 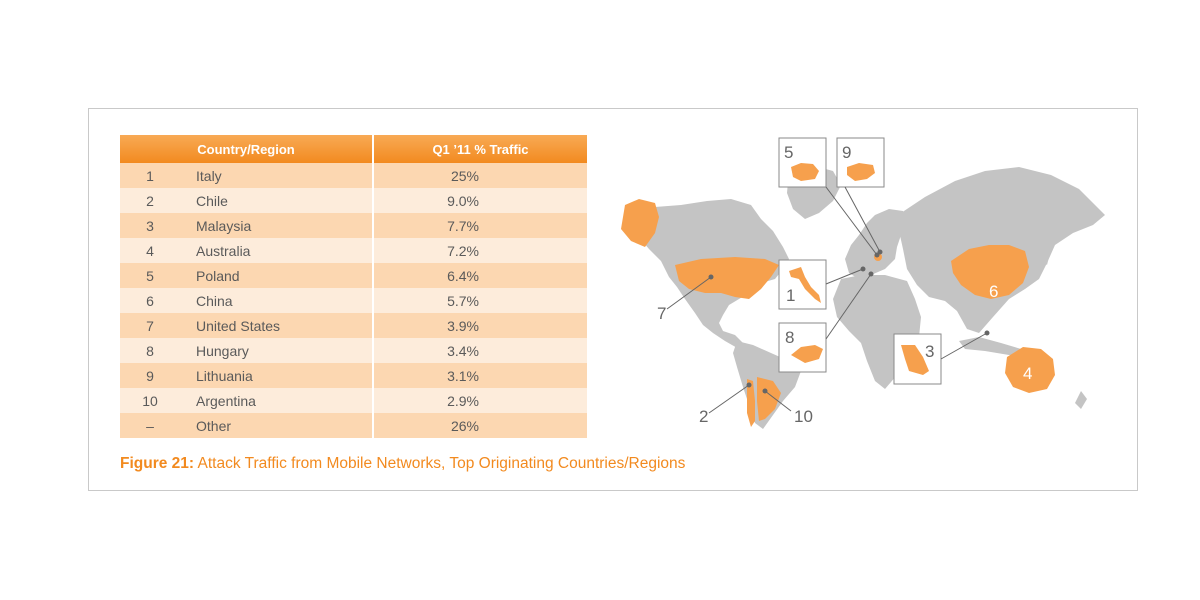 I want to click on country-cell: Hungary, so click(x=276, y=350).